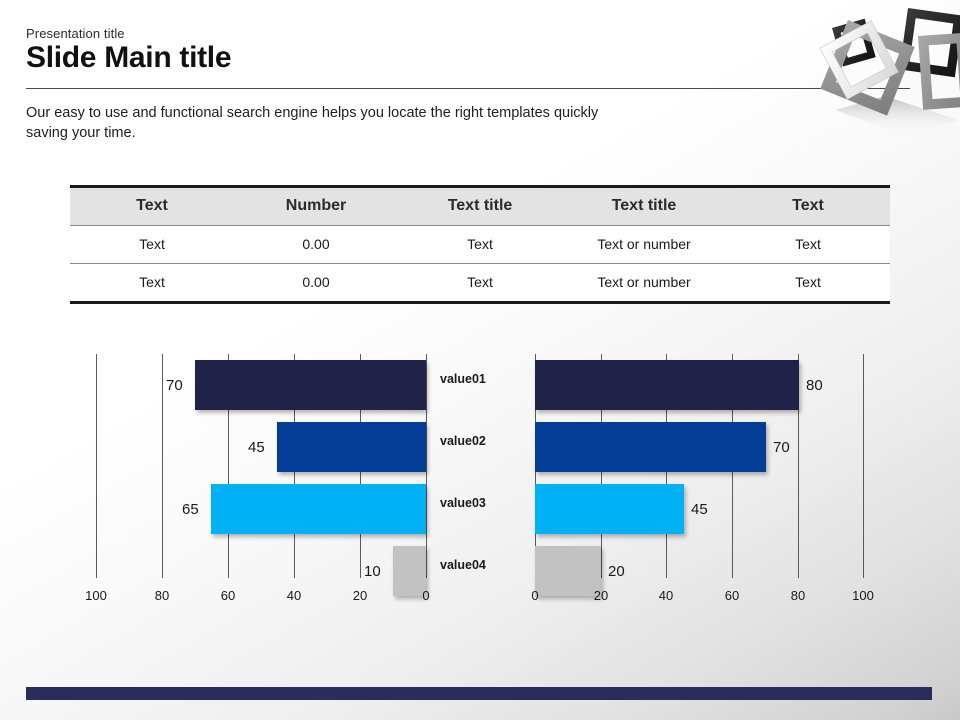 This screenshot has height=720, width=960. I want to click on right-chart-plot: 80 70 45 20, so click(703, 475).